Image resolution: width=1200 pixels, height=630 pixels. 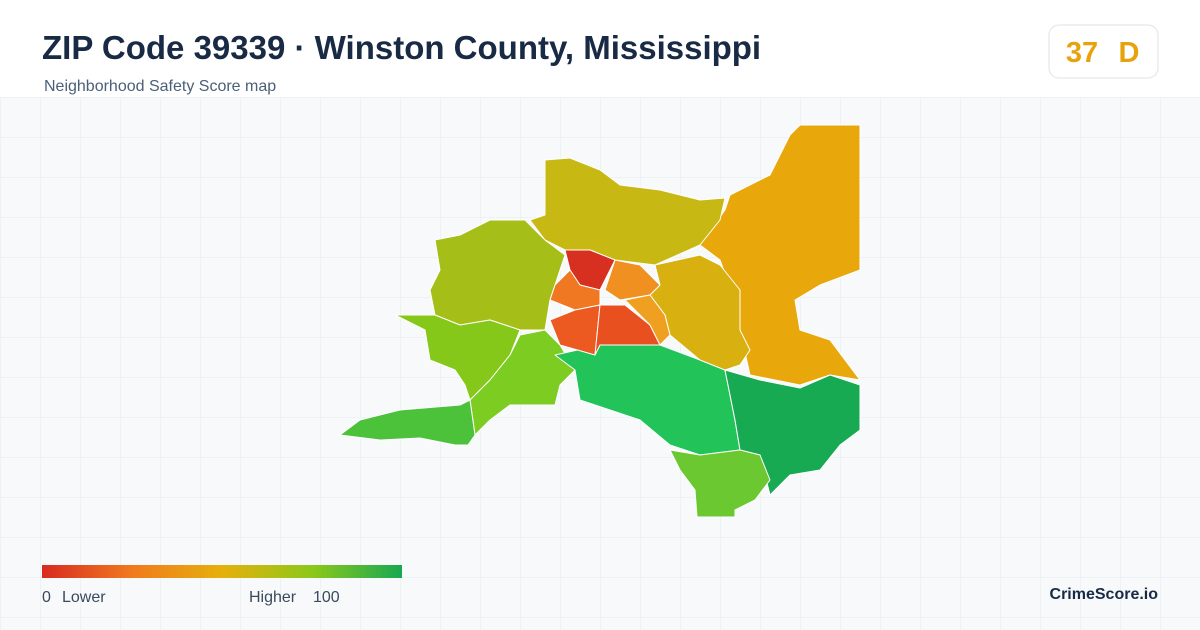 What do you see at coordinates (84, 597) in the screenshot?
I see `legend-min-label: Lower` at bounding box center [84, 597].